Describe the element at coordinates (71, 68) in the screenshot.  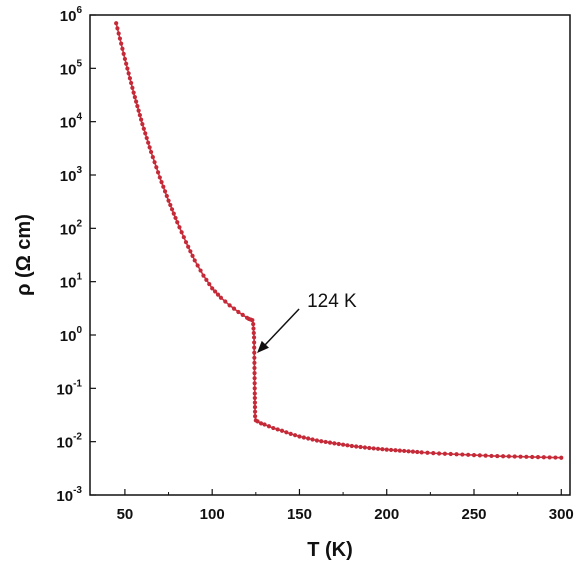
I see `y-tick-label: 10⁵` at that location.